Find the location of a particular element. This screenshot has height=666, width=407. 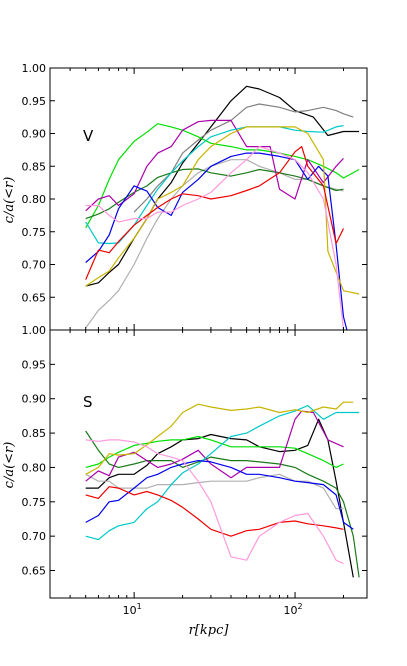

x-tick-label: 10² is located at coordinates (293, 609).